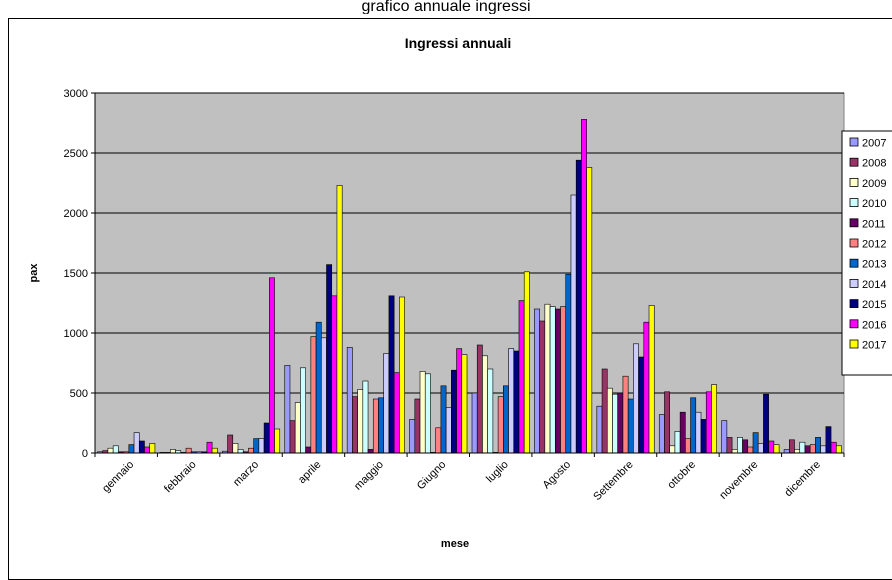 This screenshot has height=580, width=892. I want to click on bar-2016-febbraio, so click(209, 447).